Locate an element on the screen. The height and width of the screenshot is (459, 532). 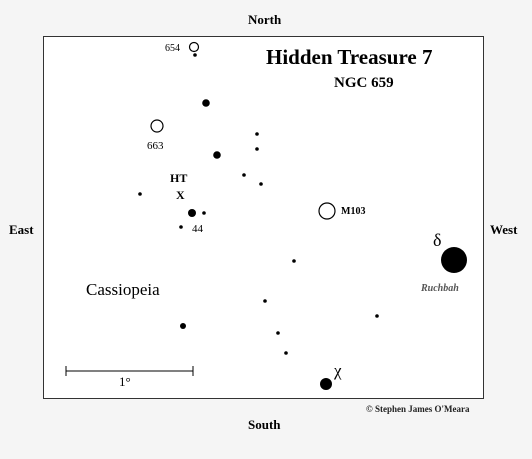
label-ngc663: 663 is located at coordinates (155, 146).